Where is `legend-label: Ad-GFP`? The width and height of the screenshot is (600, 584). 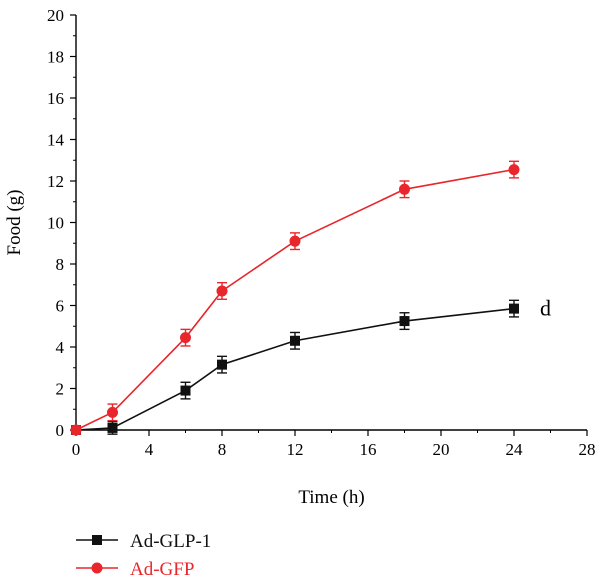
legend-label: Ad-GFP is located at coordinates (162, 569).